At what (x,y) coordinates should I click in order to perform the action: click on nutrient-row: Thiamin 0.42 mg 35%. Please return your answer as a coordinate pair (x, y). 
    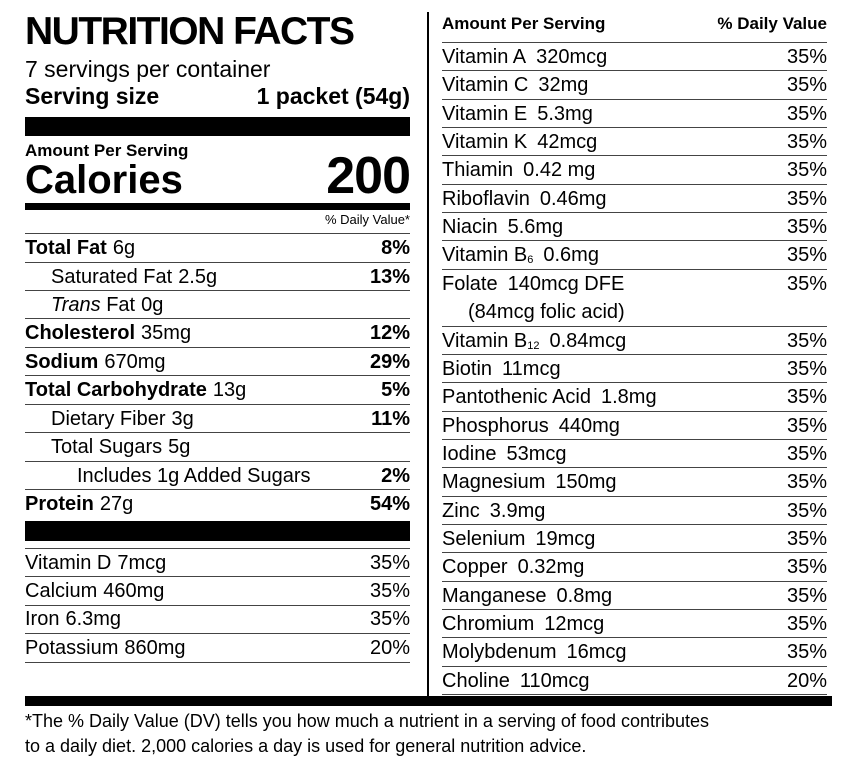
    Looking at the image, I should click on (634, 169).